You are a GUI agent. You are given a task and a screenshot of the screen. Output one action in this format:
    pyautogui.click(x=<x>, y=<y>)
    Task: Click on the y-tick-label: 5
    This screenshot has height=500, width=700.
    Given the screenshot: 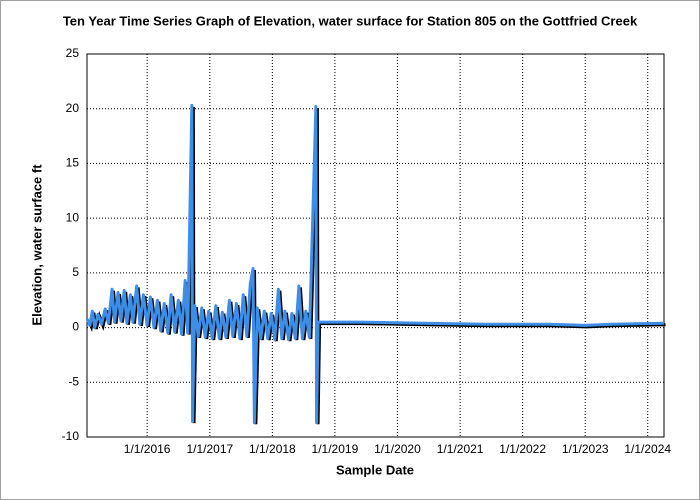 What is the action you would take?
    pyautogui.click(x=75, y=272)
    